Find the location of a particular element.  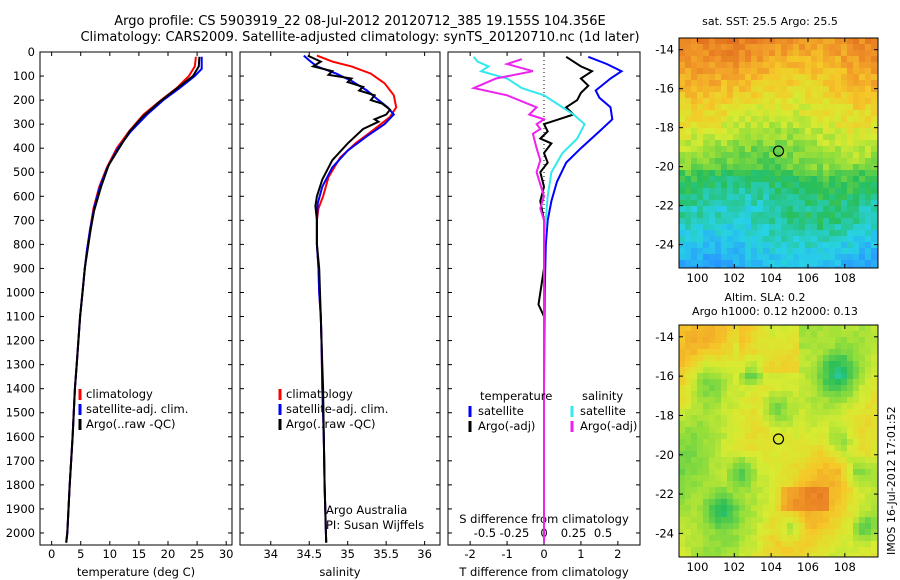

map-subtitle: Argo h1000: 0.12 h2000: 0.13 is located at coordinates (775, 311).